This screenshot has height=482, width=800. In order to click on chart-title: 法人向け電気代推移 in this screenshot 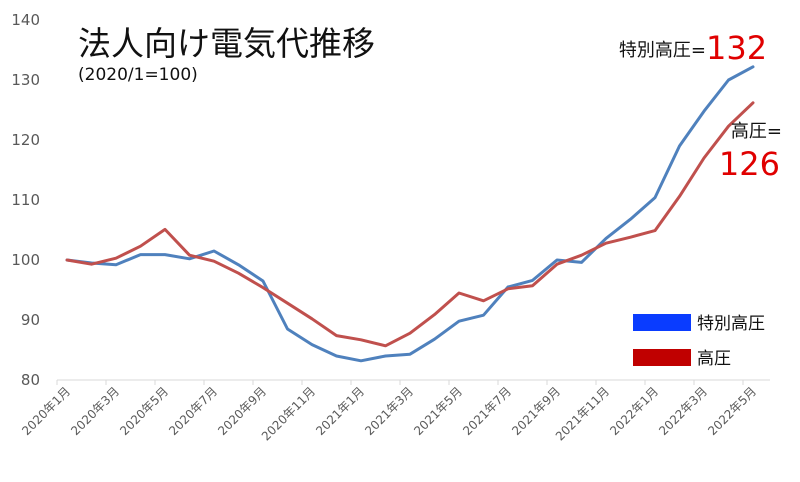, I will do `click(226, 43)`.